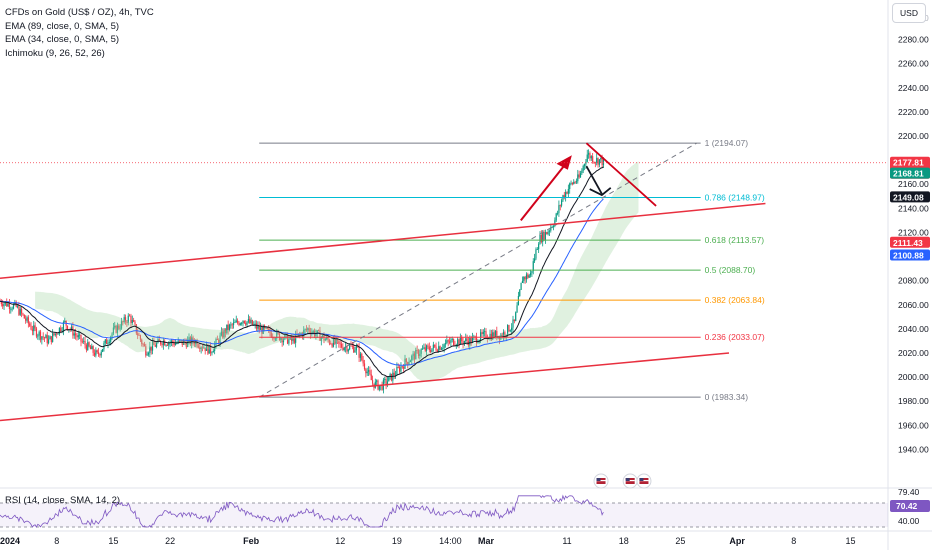  Describe the element at coordinates (79, 12) in the screenshot. I see `symbol-title: CFDs on Gold (US$ / OZ), 4h, TVC` at that location.